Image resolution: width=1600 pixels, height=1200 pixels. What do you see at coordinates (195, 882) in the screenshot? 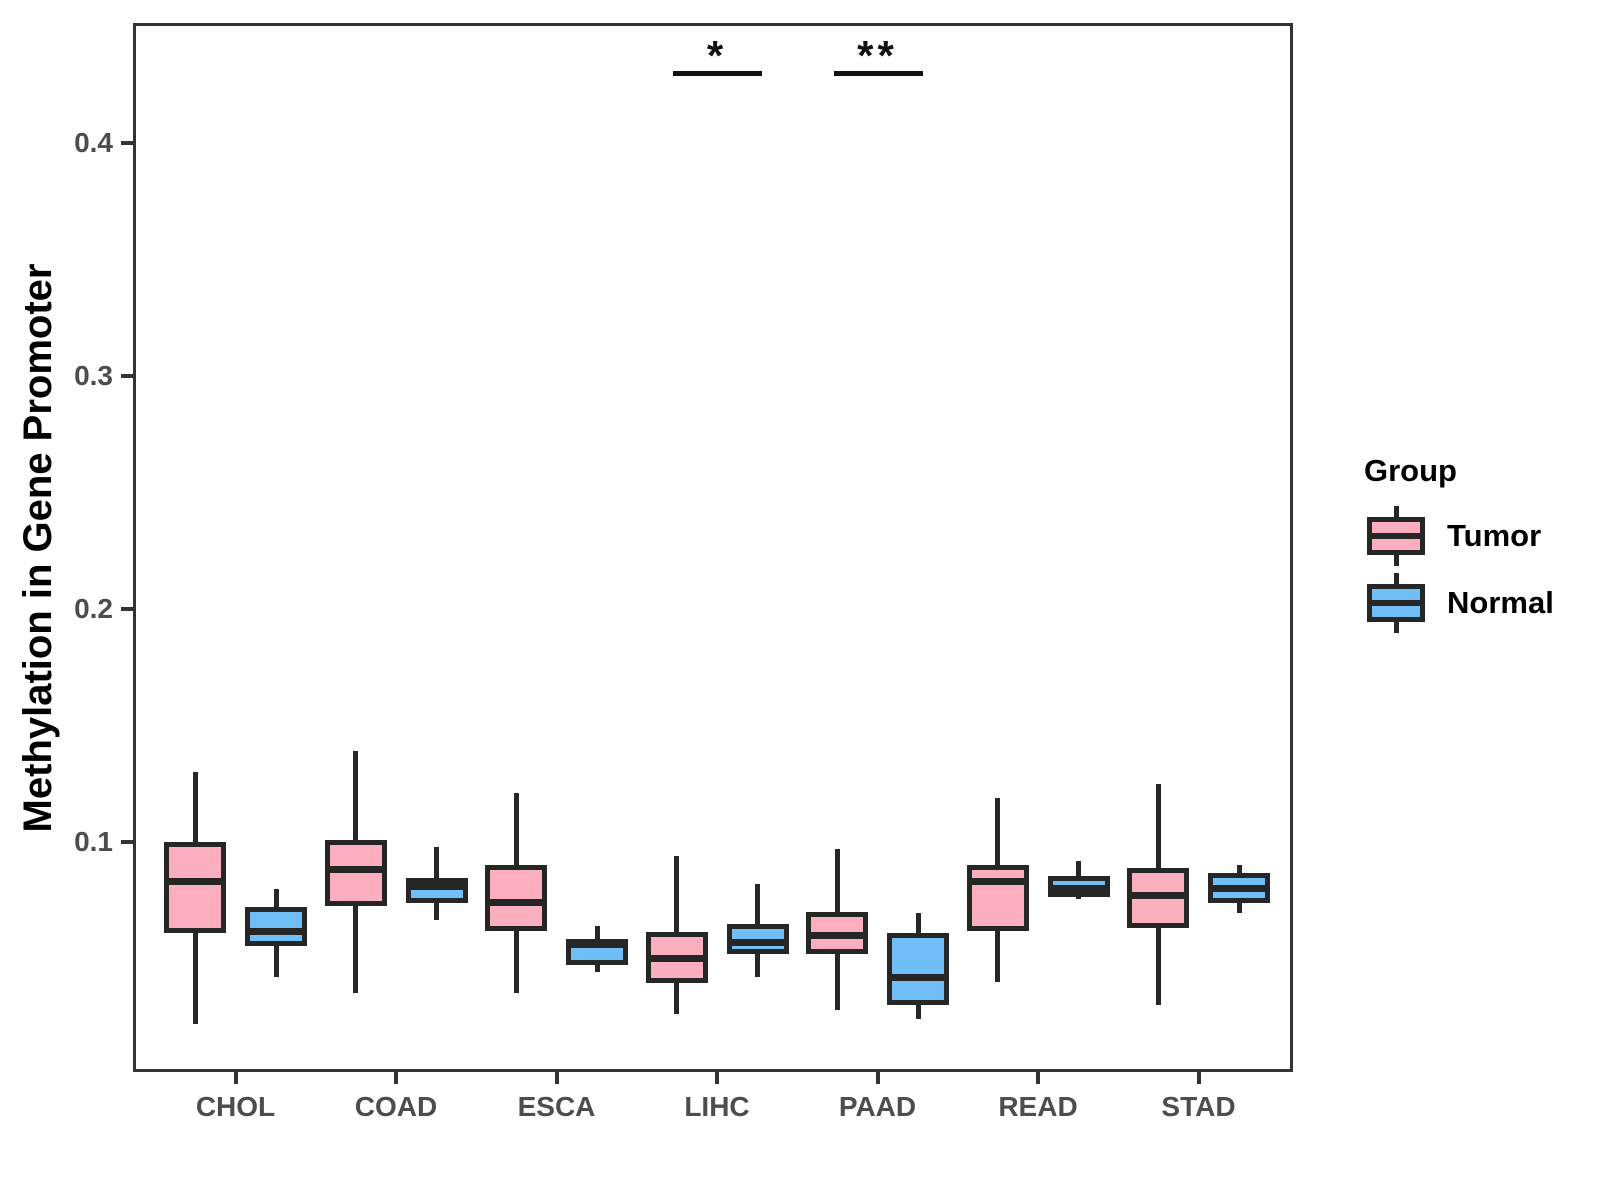
I see `median-tumor-CHOL` at bounding box center [195, 882].